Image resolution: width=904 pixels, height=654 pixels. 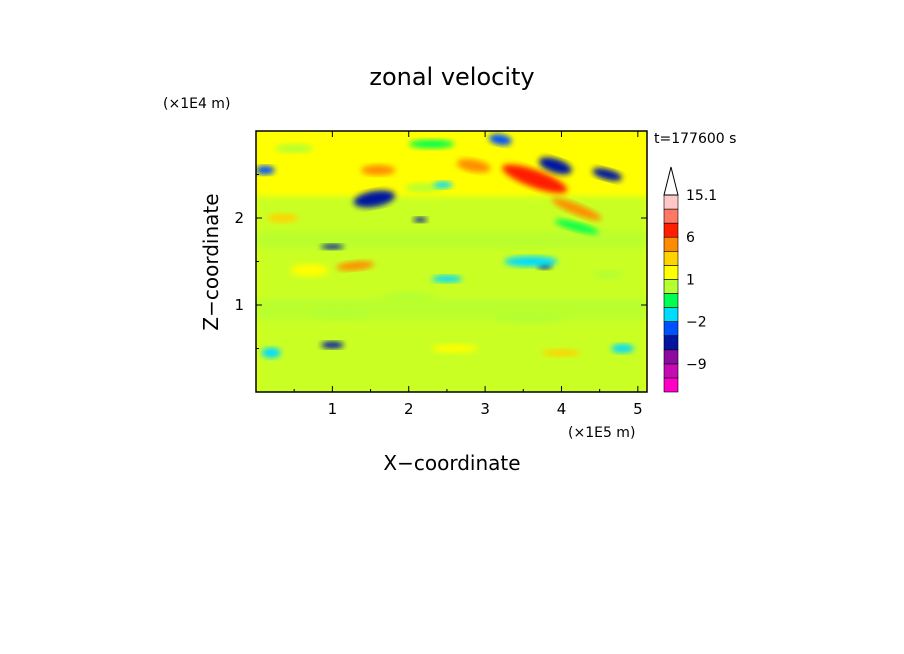 I want to click on x-axis-label: X−coordinate, so click(x=451, y=463).